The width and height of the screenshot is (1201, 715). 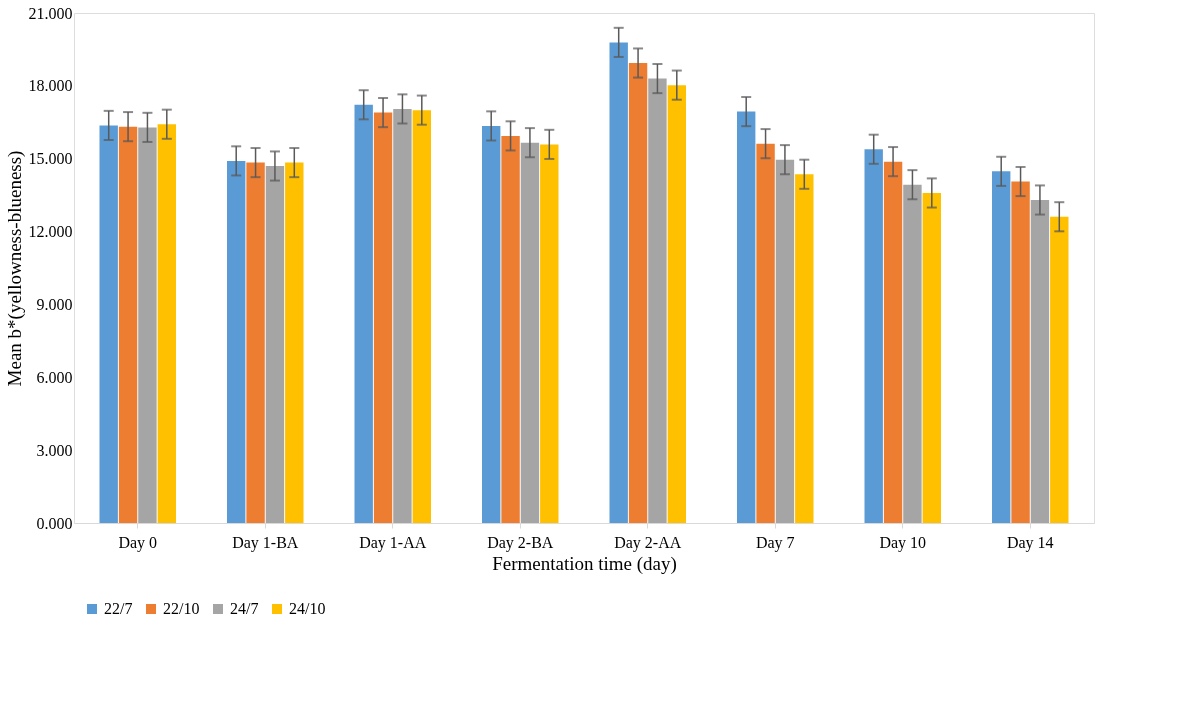 What do you see at coordinates (181, 608) in the screenshot?
I see `legend-label: 22/10` at bounding box center [181, 608].